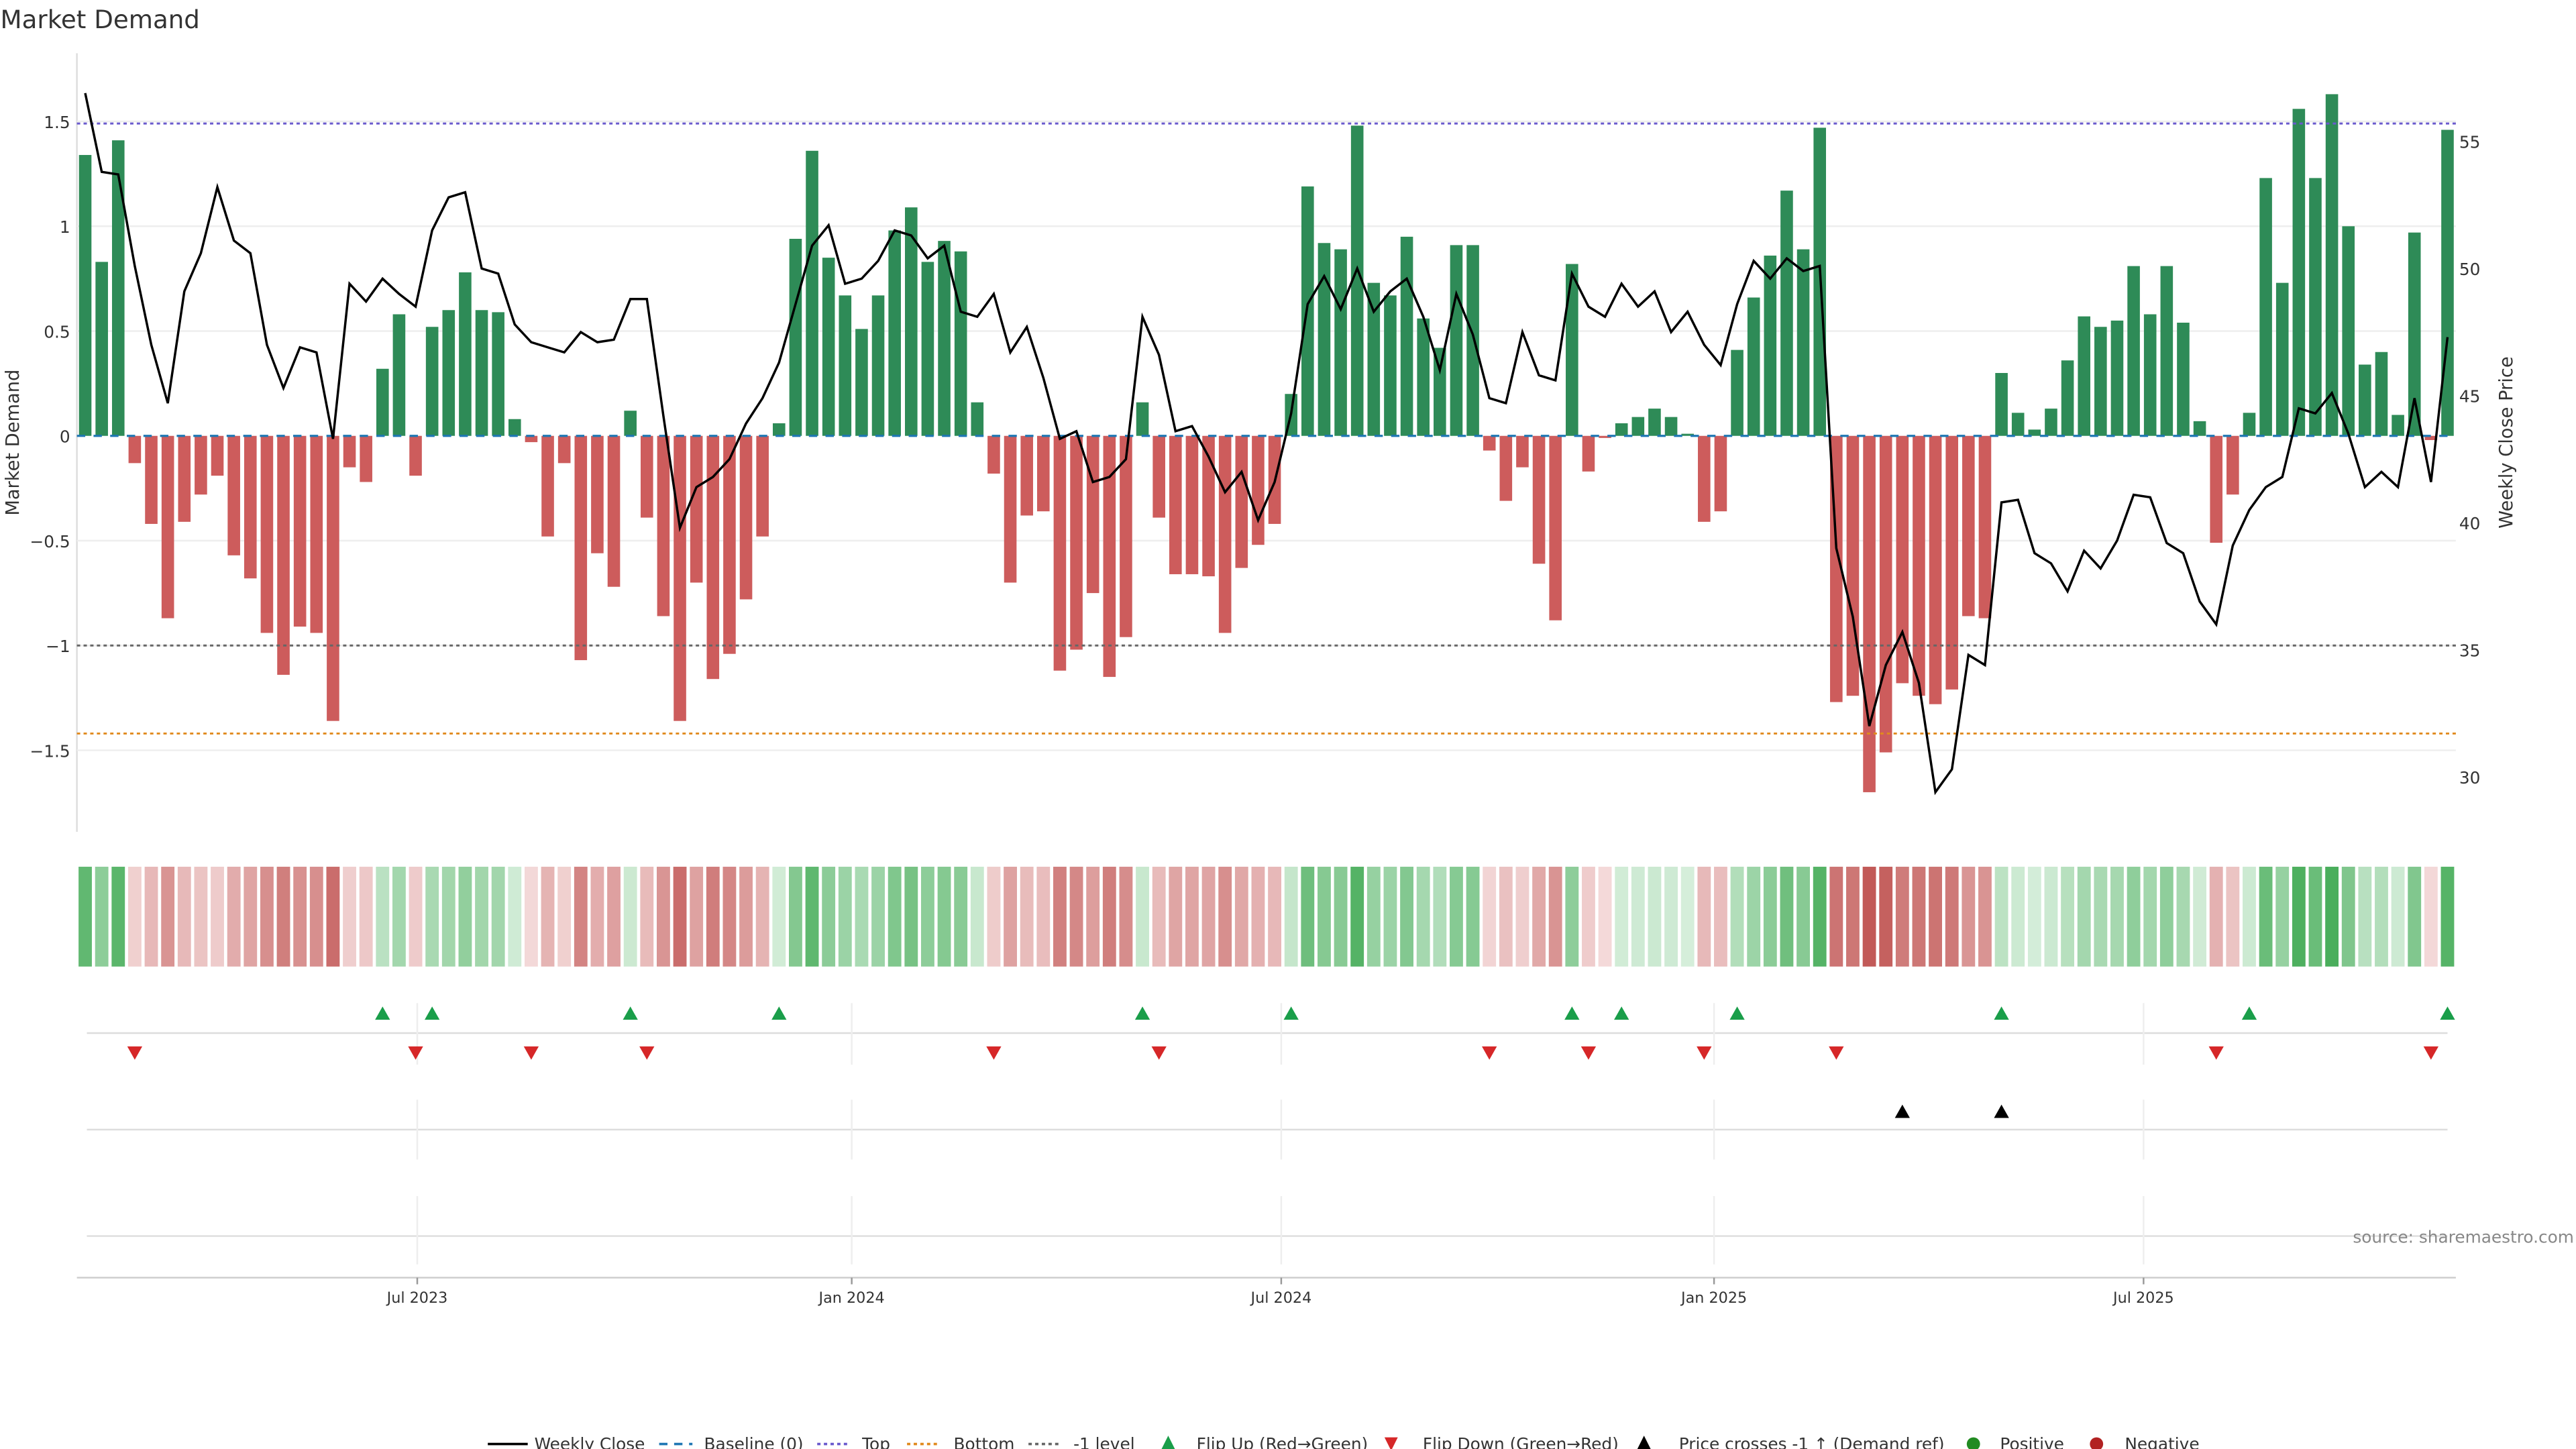  I want to click on legend-positive-icon, so click(1973, 1443).